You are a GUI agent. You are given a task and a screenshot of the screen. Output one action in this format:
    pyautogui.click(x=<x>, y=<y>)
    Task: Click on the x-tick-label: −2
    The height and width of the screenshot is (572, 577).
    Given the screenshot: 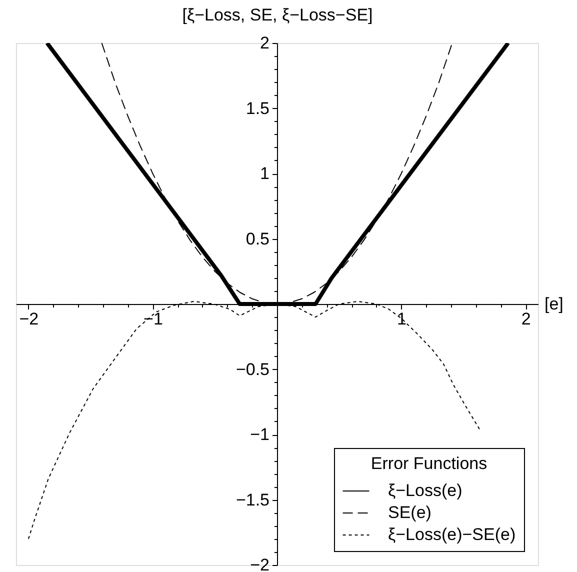 What is the action you would take?
    pyautogui.click(x=29, y=319)
    